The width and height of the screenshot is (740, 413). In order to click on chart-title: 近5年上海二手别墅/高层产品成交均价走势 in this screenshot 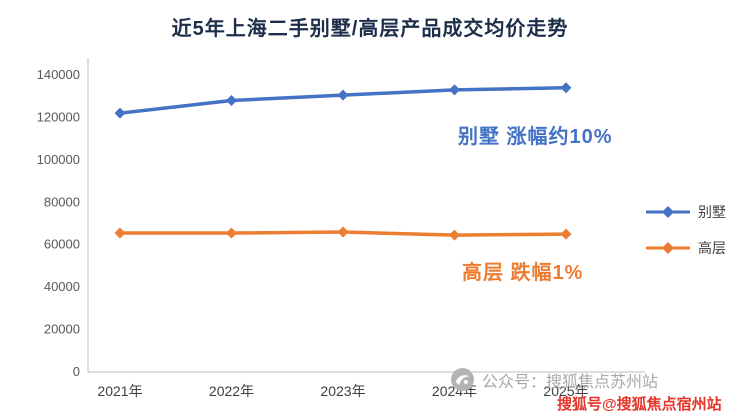, I will do `click(370, 29)`.